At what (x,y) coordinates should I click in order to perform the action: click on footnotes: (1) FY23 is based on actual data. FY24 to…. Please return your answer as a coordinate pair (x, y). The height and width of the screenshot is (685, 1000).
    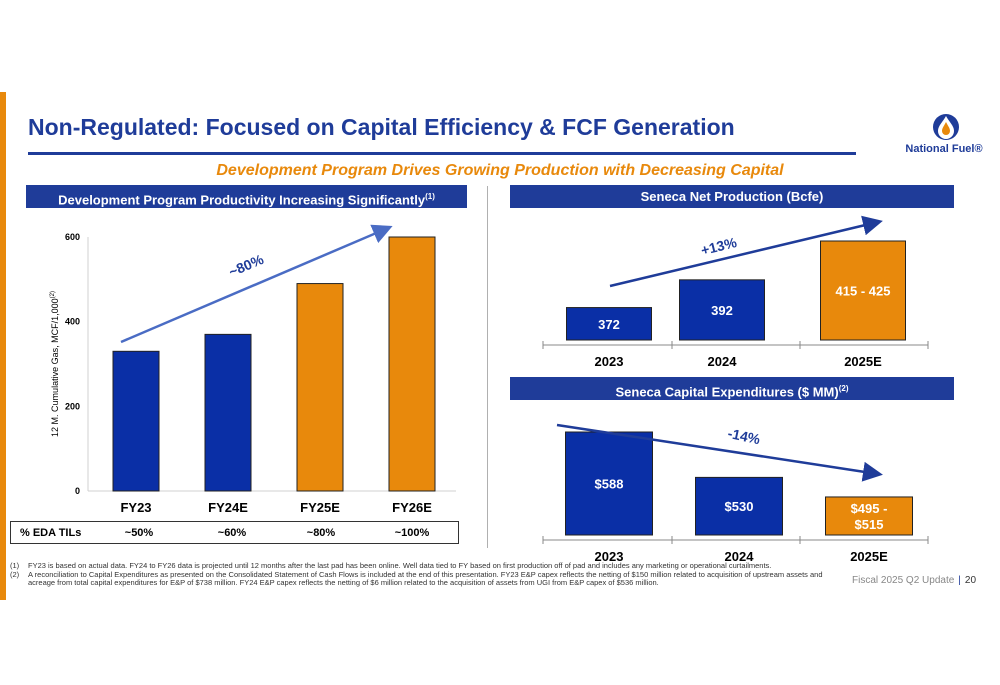
    Looking at the image, I should click on (425, 574).